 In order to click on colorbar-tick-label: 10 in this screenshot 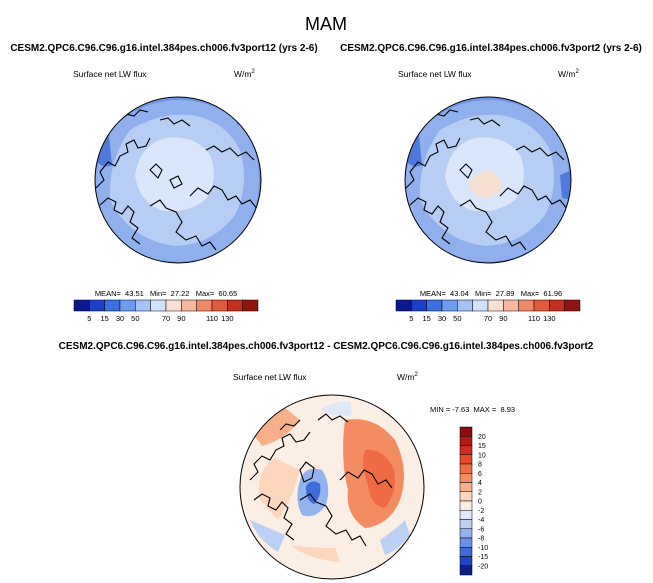, I will do `click(482, 455)`.